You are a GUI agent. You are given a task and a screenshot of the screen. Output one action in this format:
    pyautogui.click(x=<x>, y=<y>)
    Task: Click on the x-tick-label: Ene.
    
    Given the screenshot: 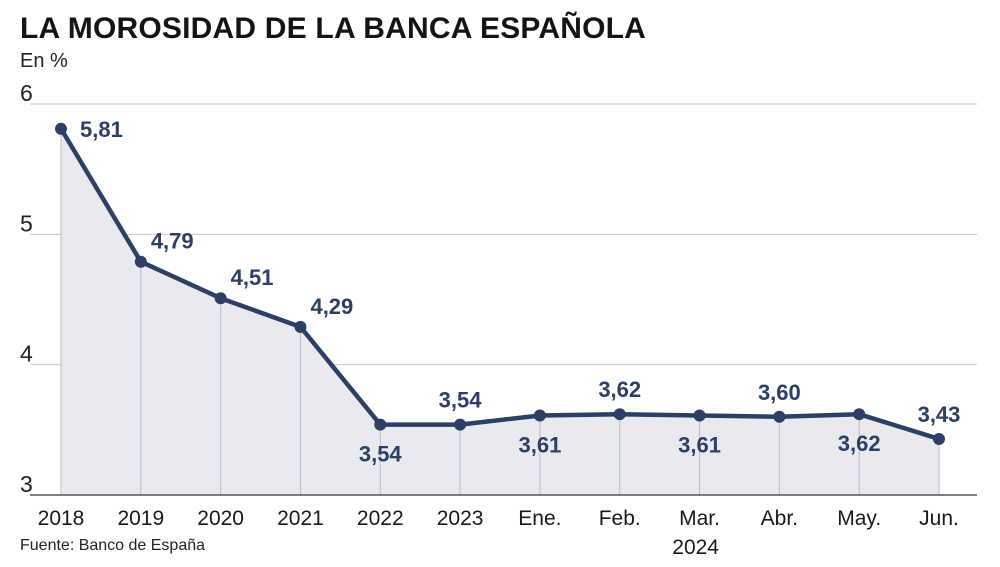 What is the action you would take?
    pyautogui.click(x=539, y=518)
    